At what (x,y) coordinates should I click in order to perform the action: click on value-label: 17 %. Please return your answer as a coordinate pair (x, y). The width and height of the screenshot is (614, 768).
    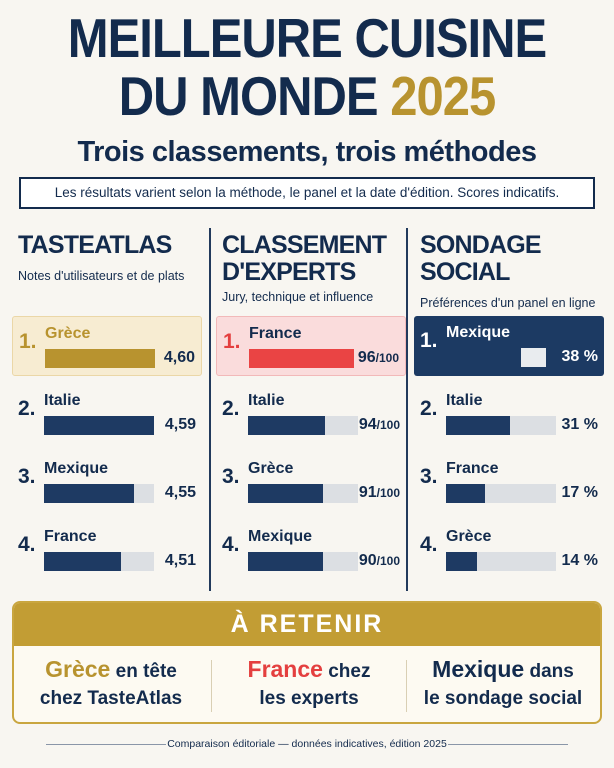
    Looking at the image, I should click on (579, 492).